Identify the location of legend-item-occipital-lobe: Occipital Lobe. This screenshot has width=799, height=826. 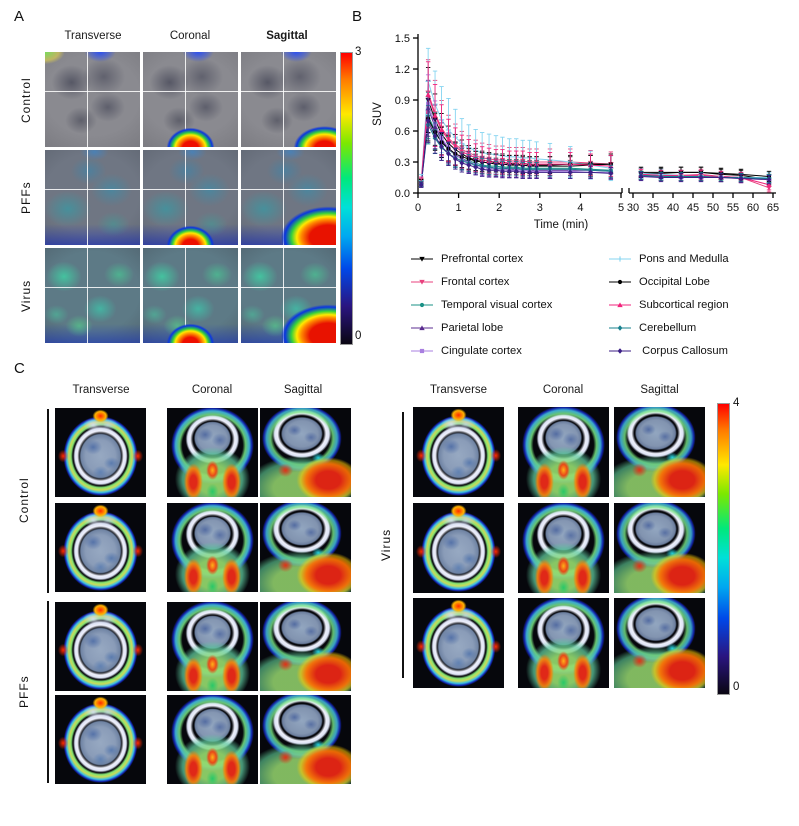
(702, 281).